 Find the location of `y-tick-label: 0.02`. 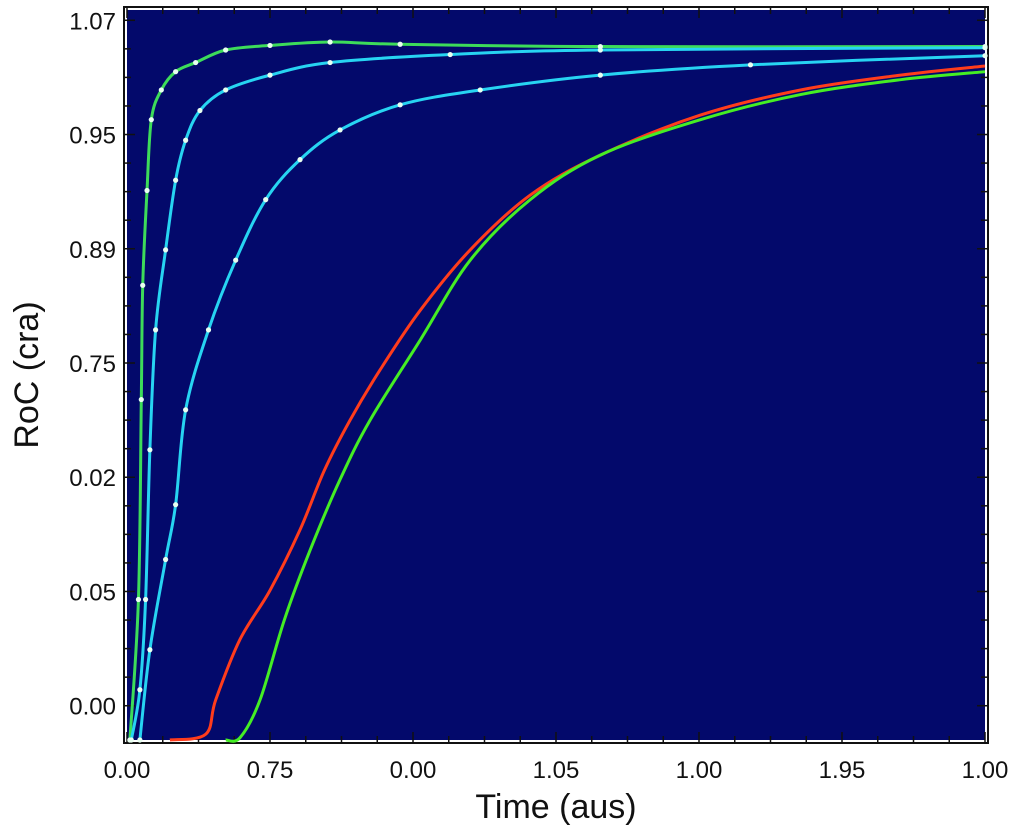

y-tick-label: 0.02 is located at coordinates (92, 478).